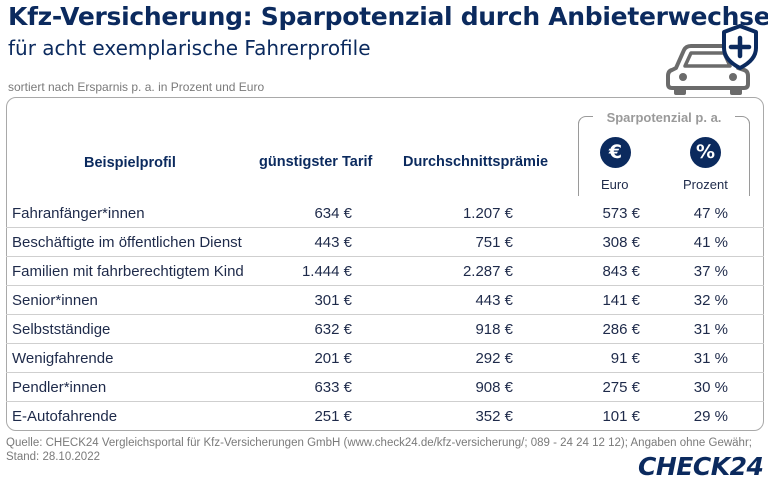 This screenshot has width=768, height=483. Describe the element at coordinates (55, 300) in the screenshot. I see `cell-profile: Senior*innen` at that location.